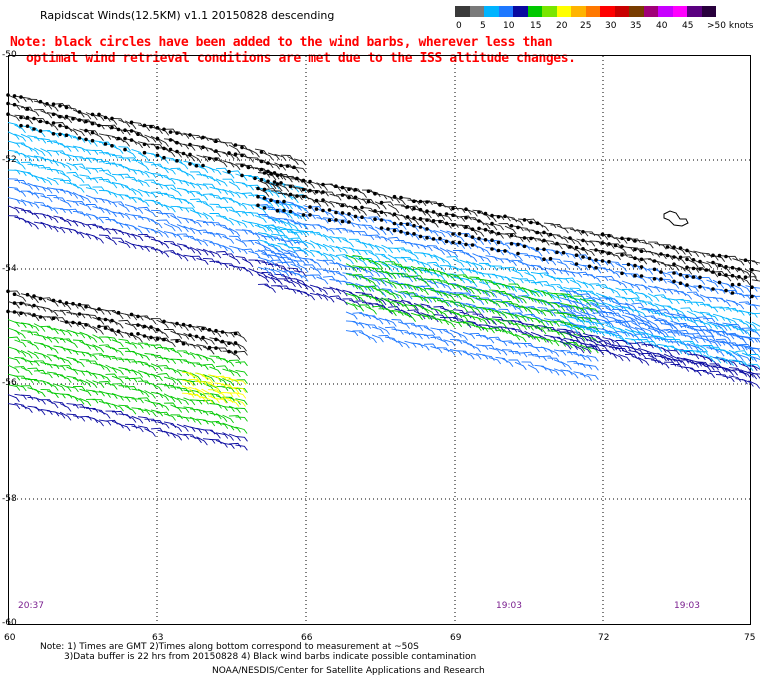  What do you see at coordinates (483, 26) in the screenshot?
I see `legend-label: 5` at bounding box center [483, 26].